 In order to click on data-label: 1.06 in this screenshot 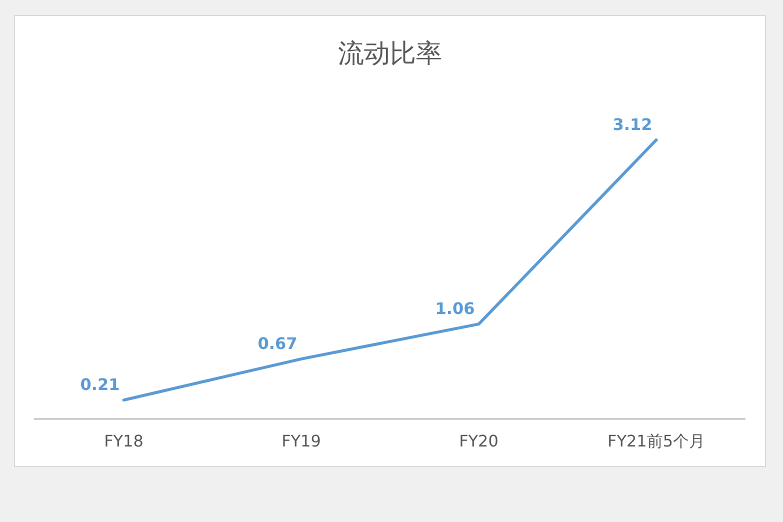, I will do `click(455, 308)`.